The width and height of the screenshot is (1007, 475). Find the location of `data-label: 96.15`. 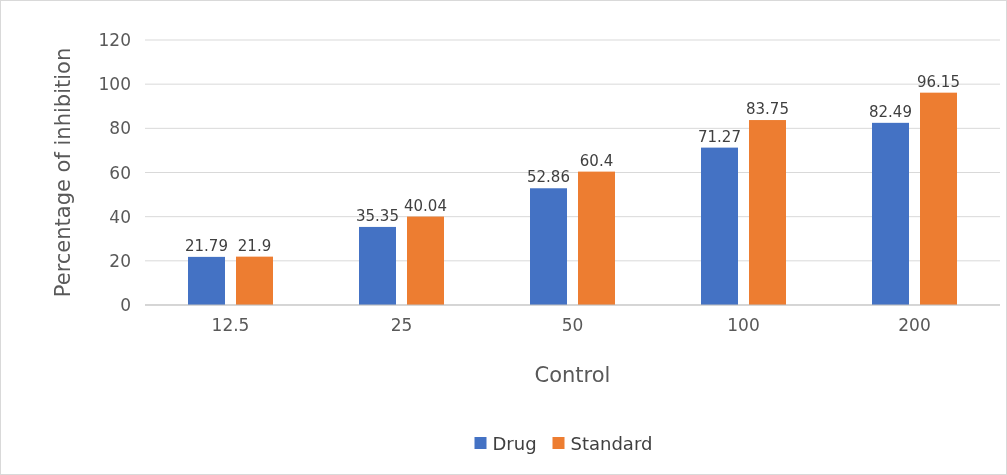

data-label: 96.15 is located at coordinates (938, 81).